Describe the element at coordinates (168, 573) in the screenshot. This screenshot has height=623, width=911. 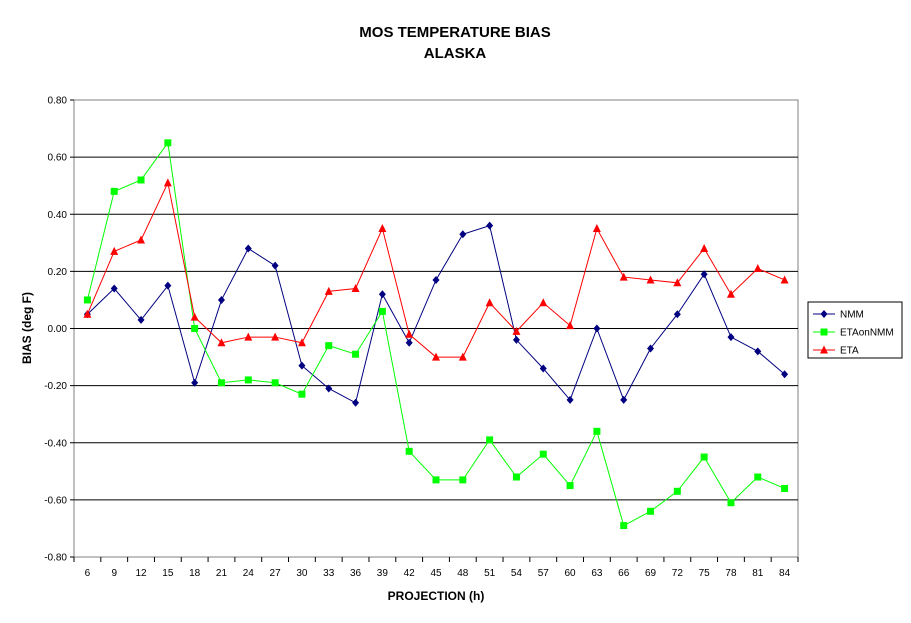
I see `x-tick-label: 15` at that location.